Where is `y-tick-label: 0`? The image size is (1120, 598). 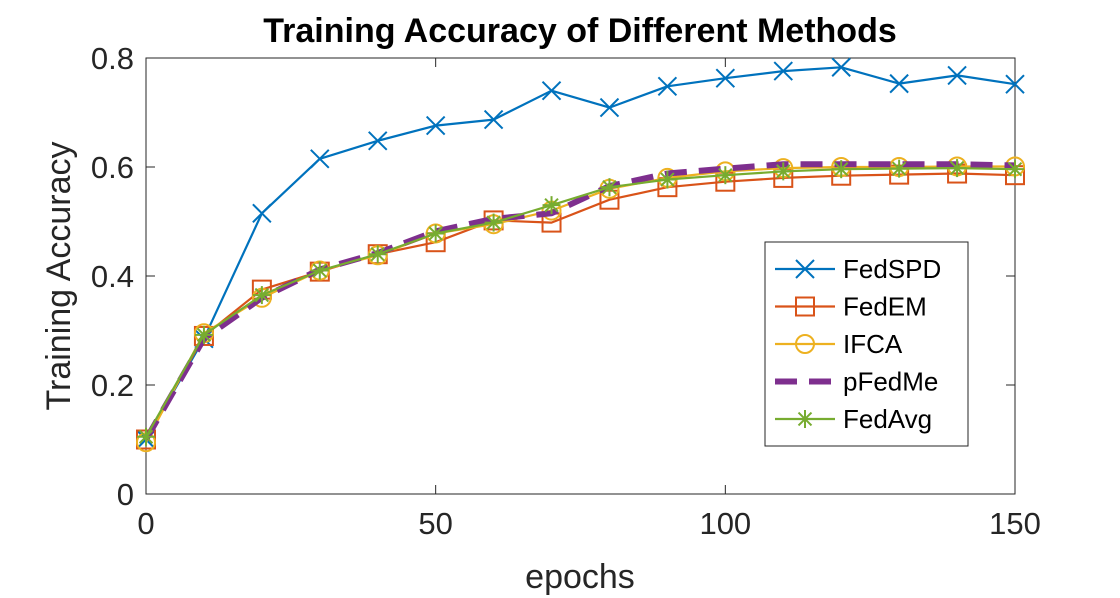
y-tick-label: 0 is located at coordinates (125, 494).